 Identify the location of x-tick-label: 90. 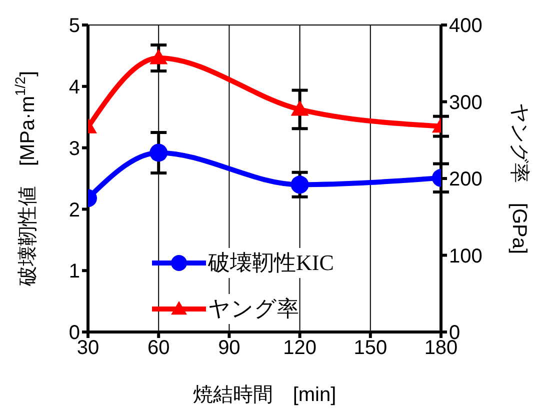
(229, 348).